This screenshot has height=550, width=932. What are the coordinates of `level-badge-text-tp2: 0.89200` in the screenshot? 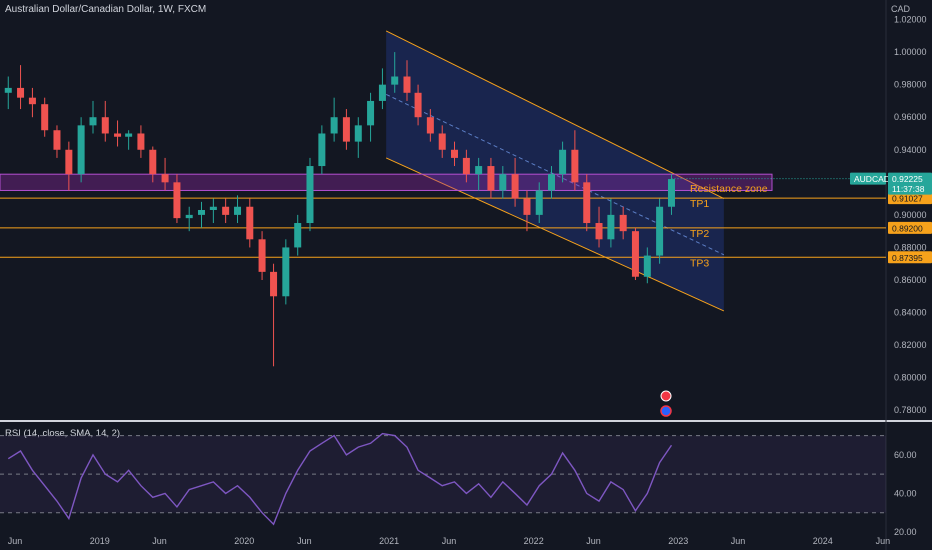 It's located at (907, 228).